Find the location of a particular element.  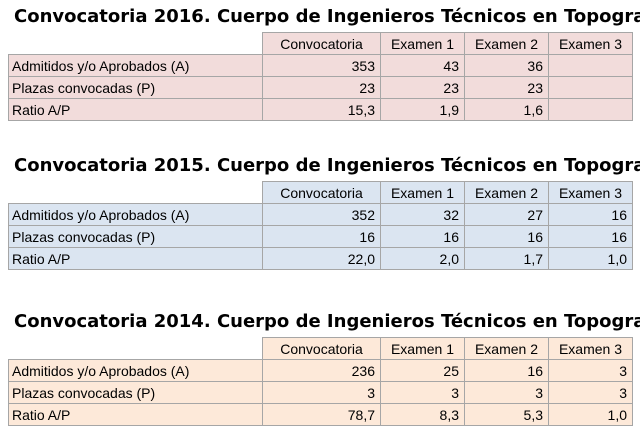

table-cell: 1,7 is located at coordinates (506, 258).